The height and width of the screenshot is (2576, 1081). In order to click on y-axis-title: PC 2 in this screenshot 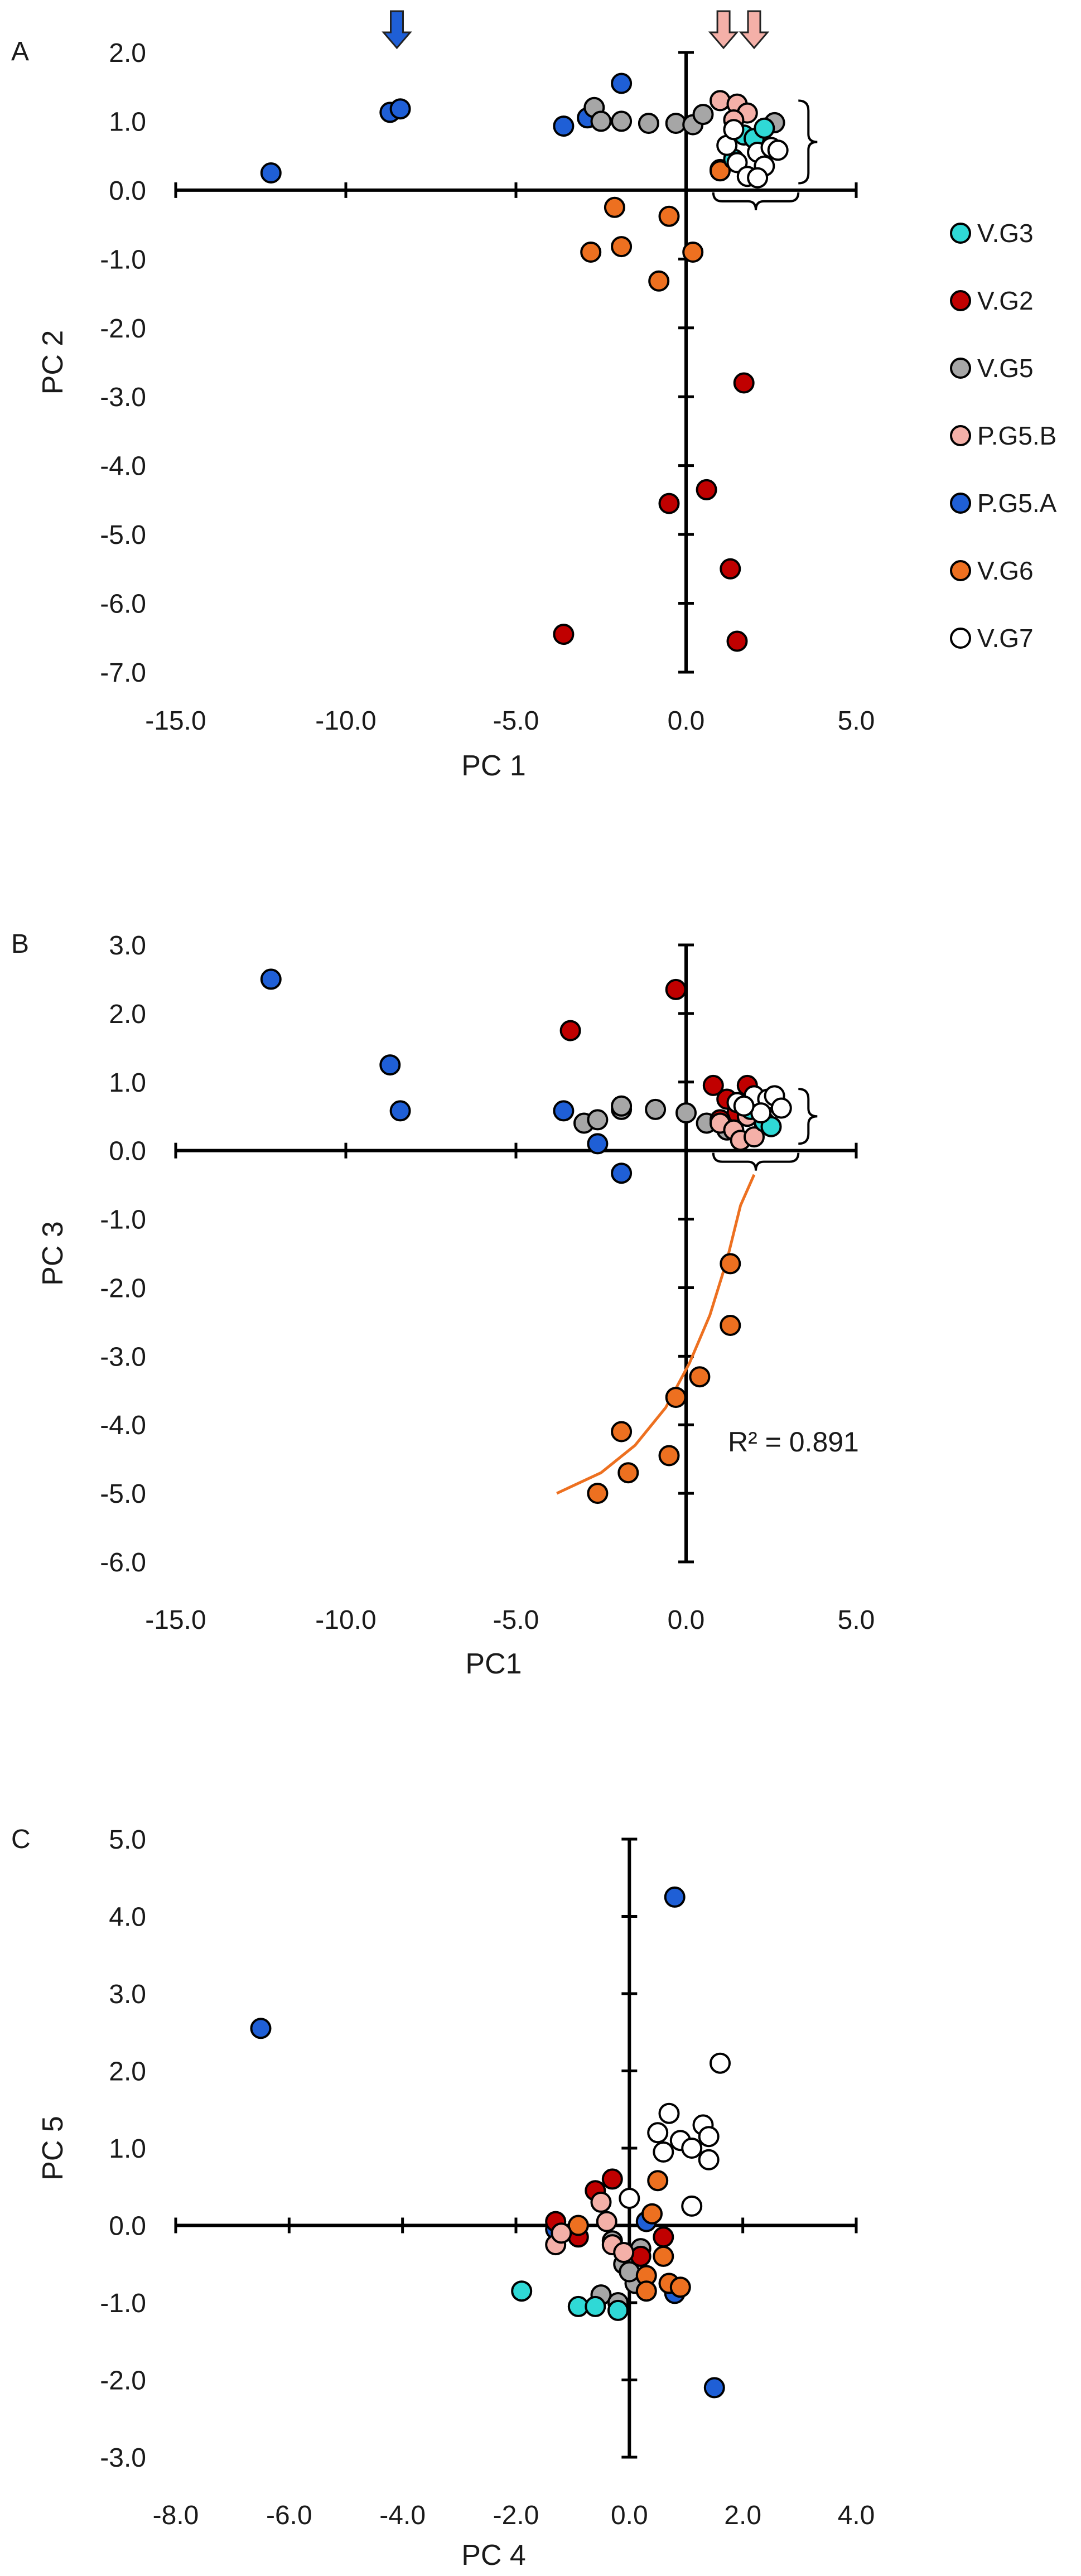, I will do `click(53, 362)`.